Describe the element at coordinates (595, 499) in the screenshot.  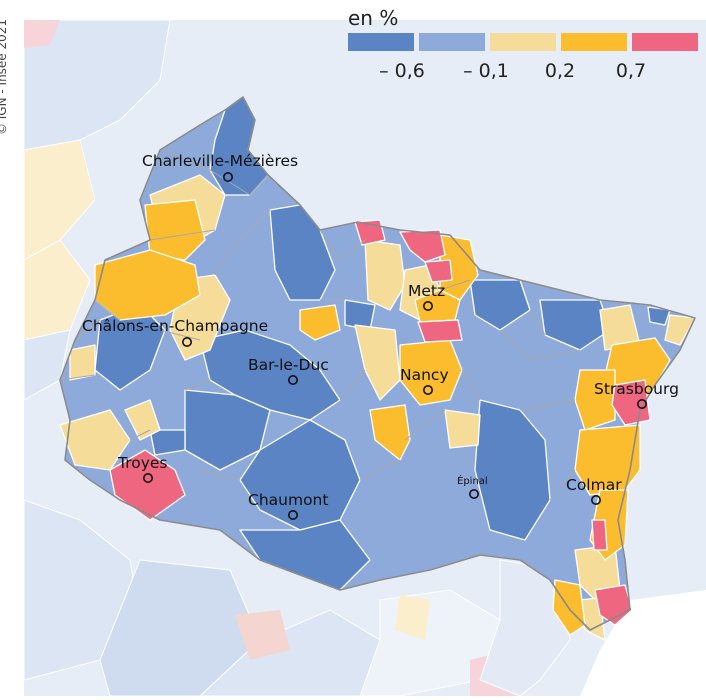
I see `colmar-marker-icon` at that location.